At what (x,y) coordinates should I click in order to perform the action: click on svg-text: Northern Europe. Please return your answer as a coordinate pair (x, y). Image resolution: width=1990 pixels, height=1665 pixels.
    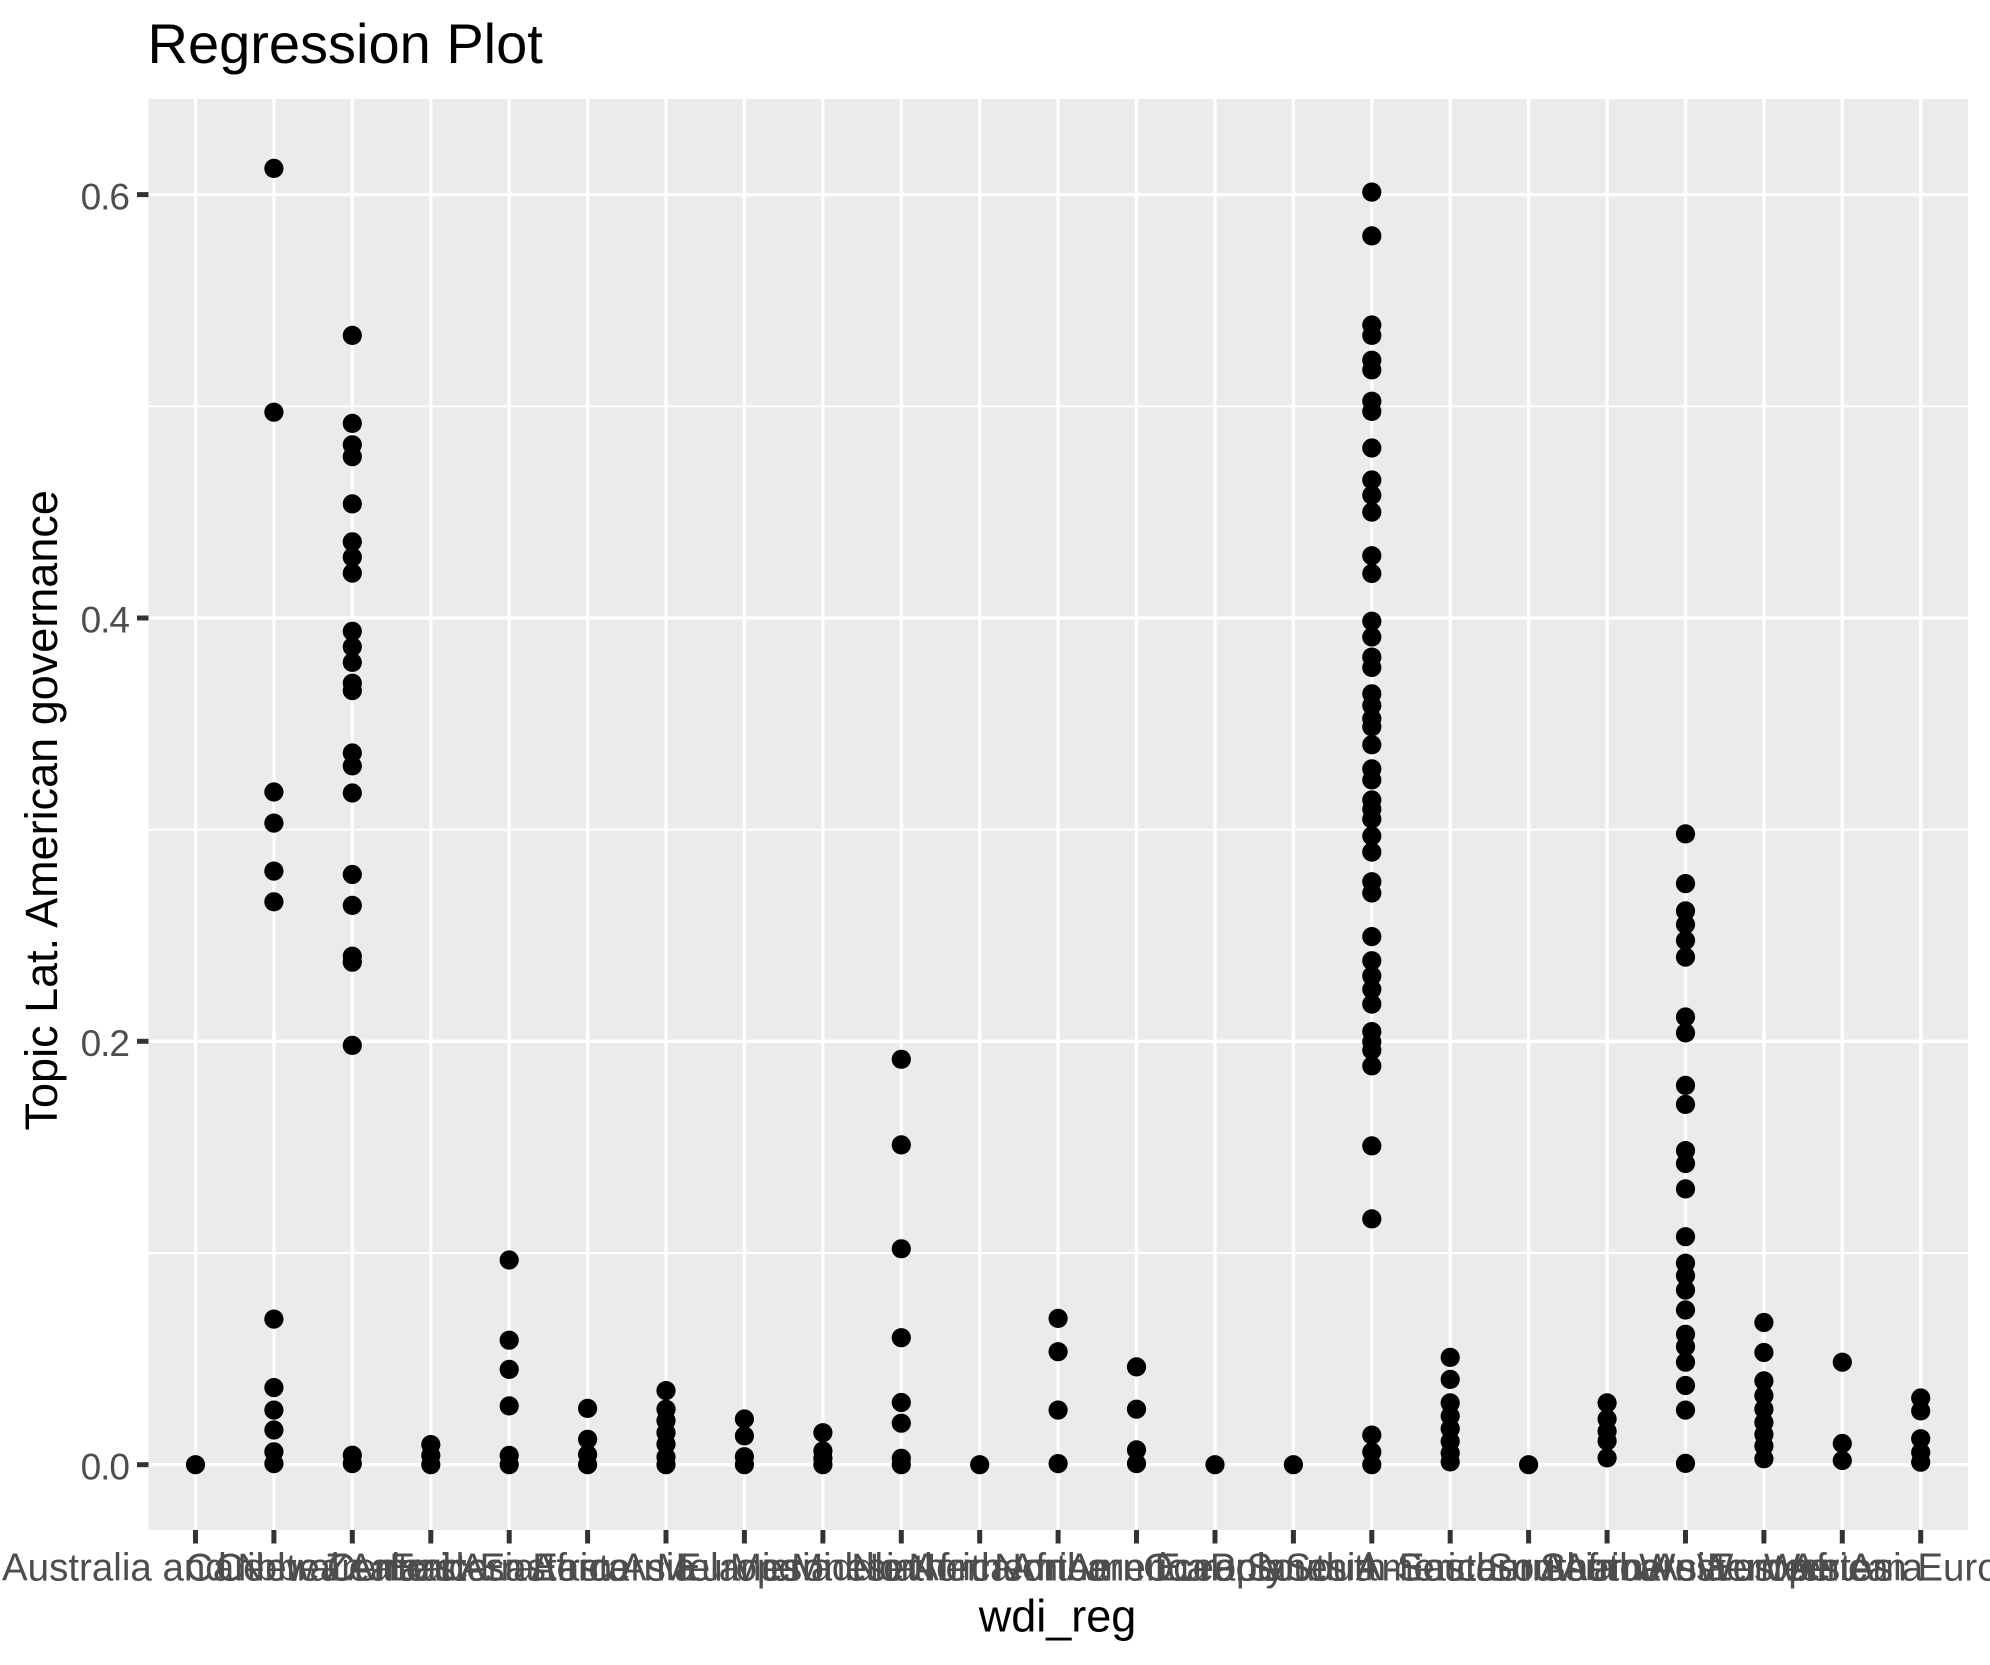
    Looking at the image, I should click on (1136, 1568).